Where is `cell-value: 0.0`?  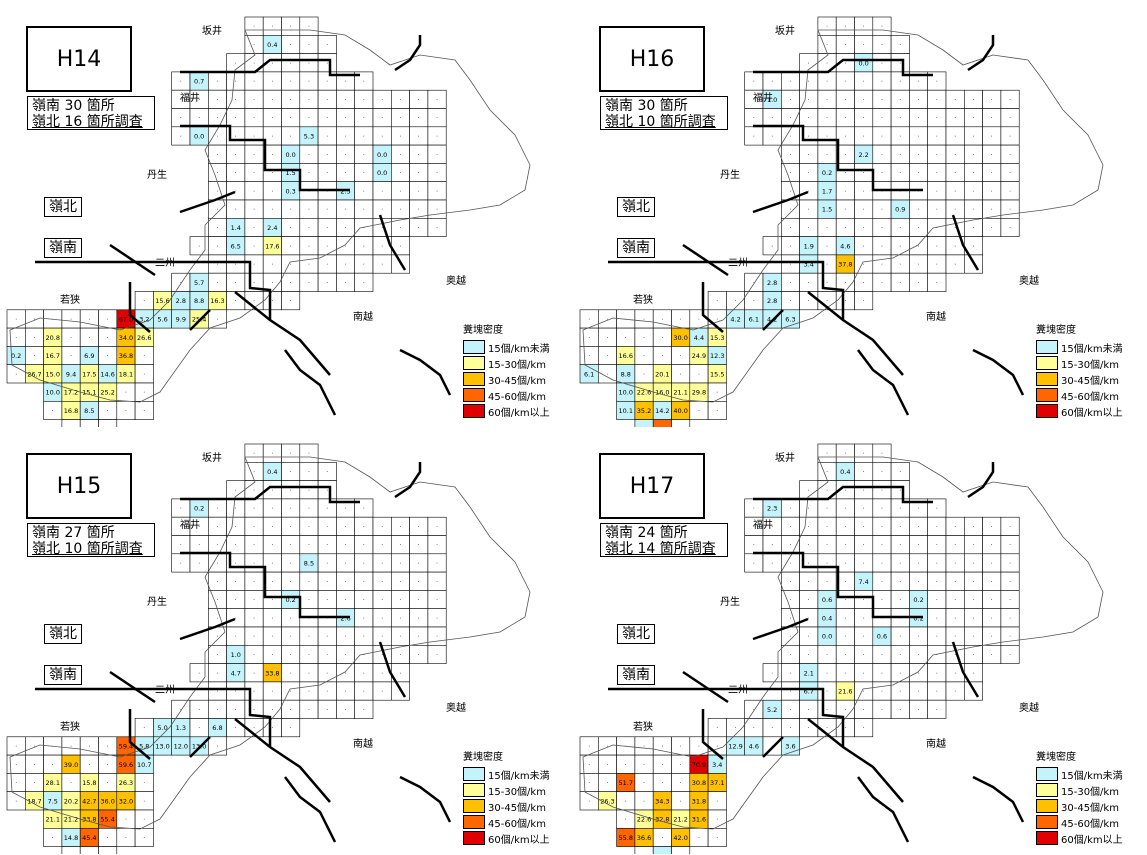
cell-value: 0.0 is located at coordinates (199, 136).